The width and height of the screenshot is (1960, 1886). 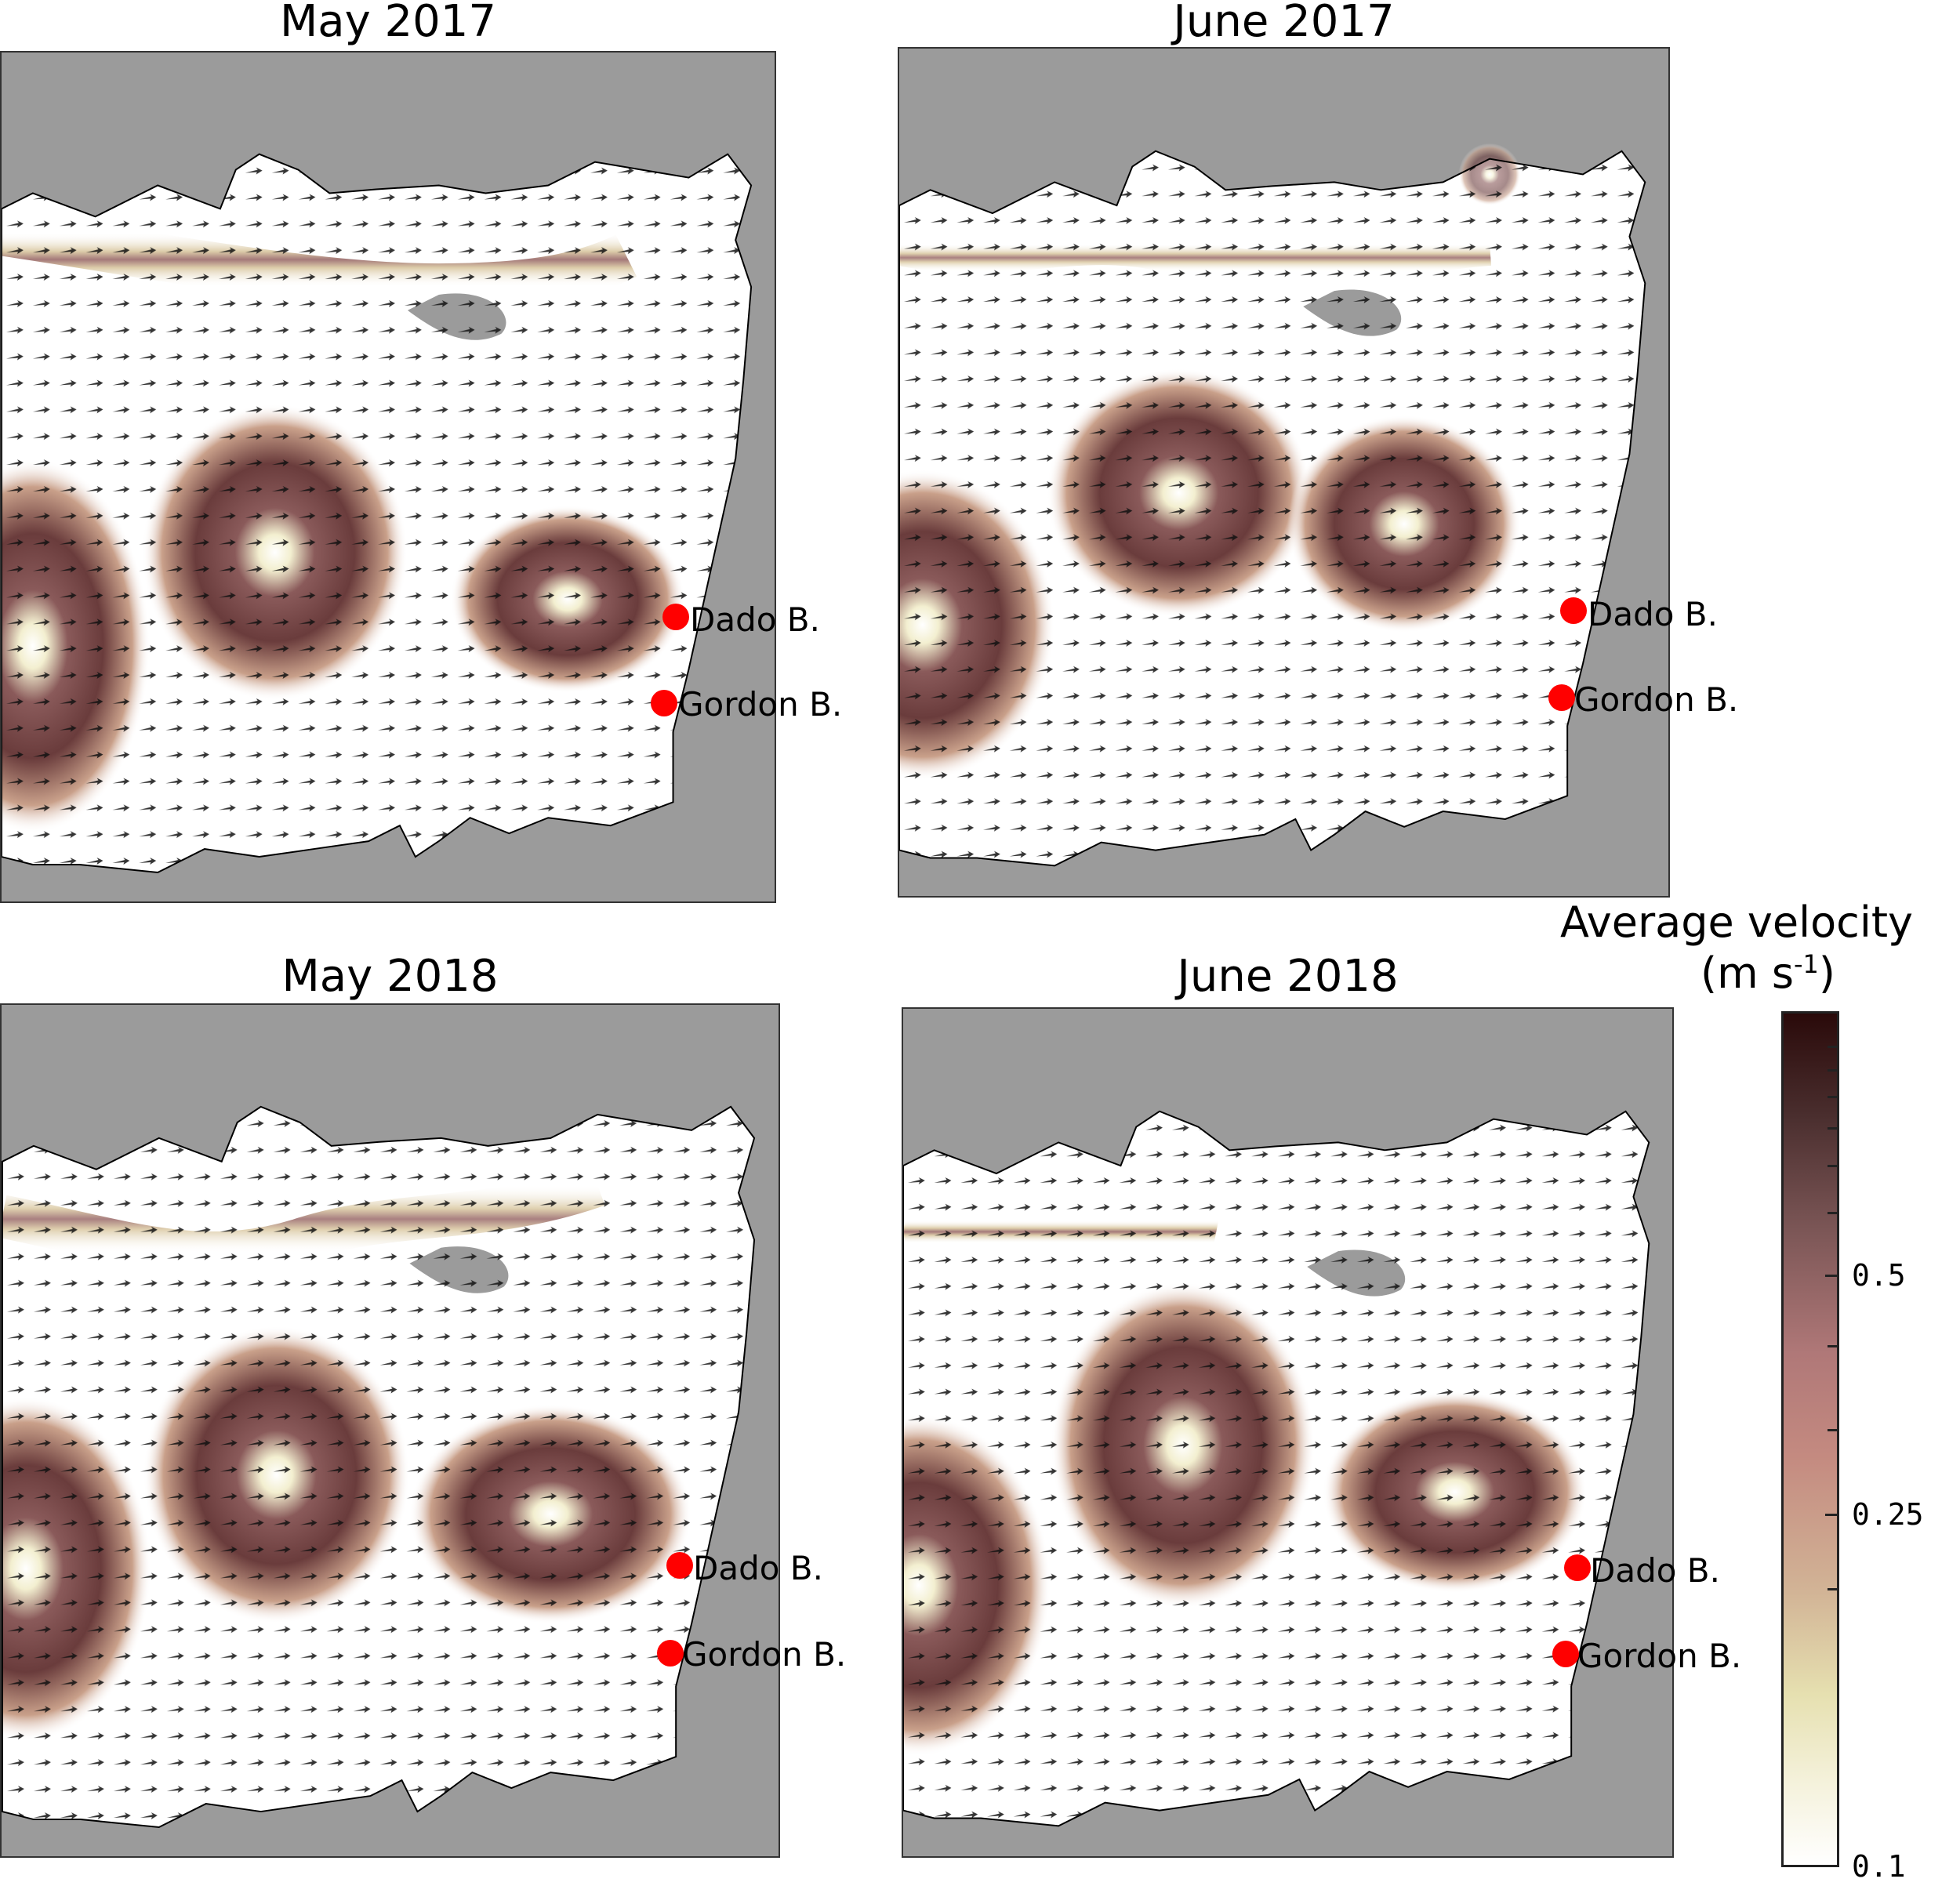 I want to click on panel-title-may-2018: May 2018, so click(x=390, y=976).